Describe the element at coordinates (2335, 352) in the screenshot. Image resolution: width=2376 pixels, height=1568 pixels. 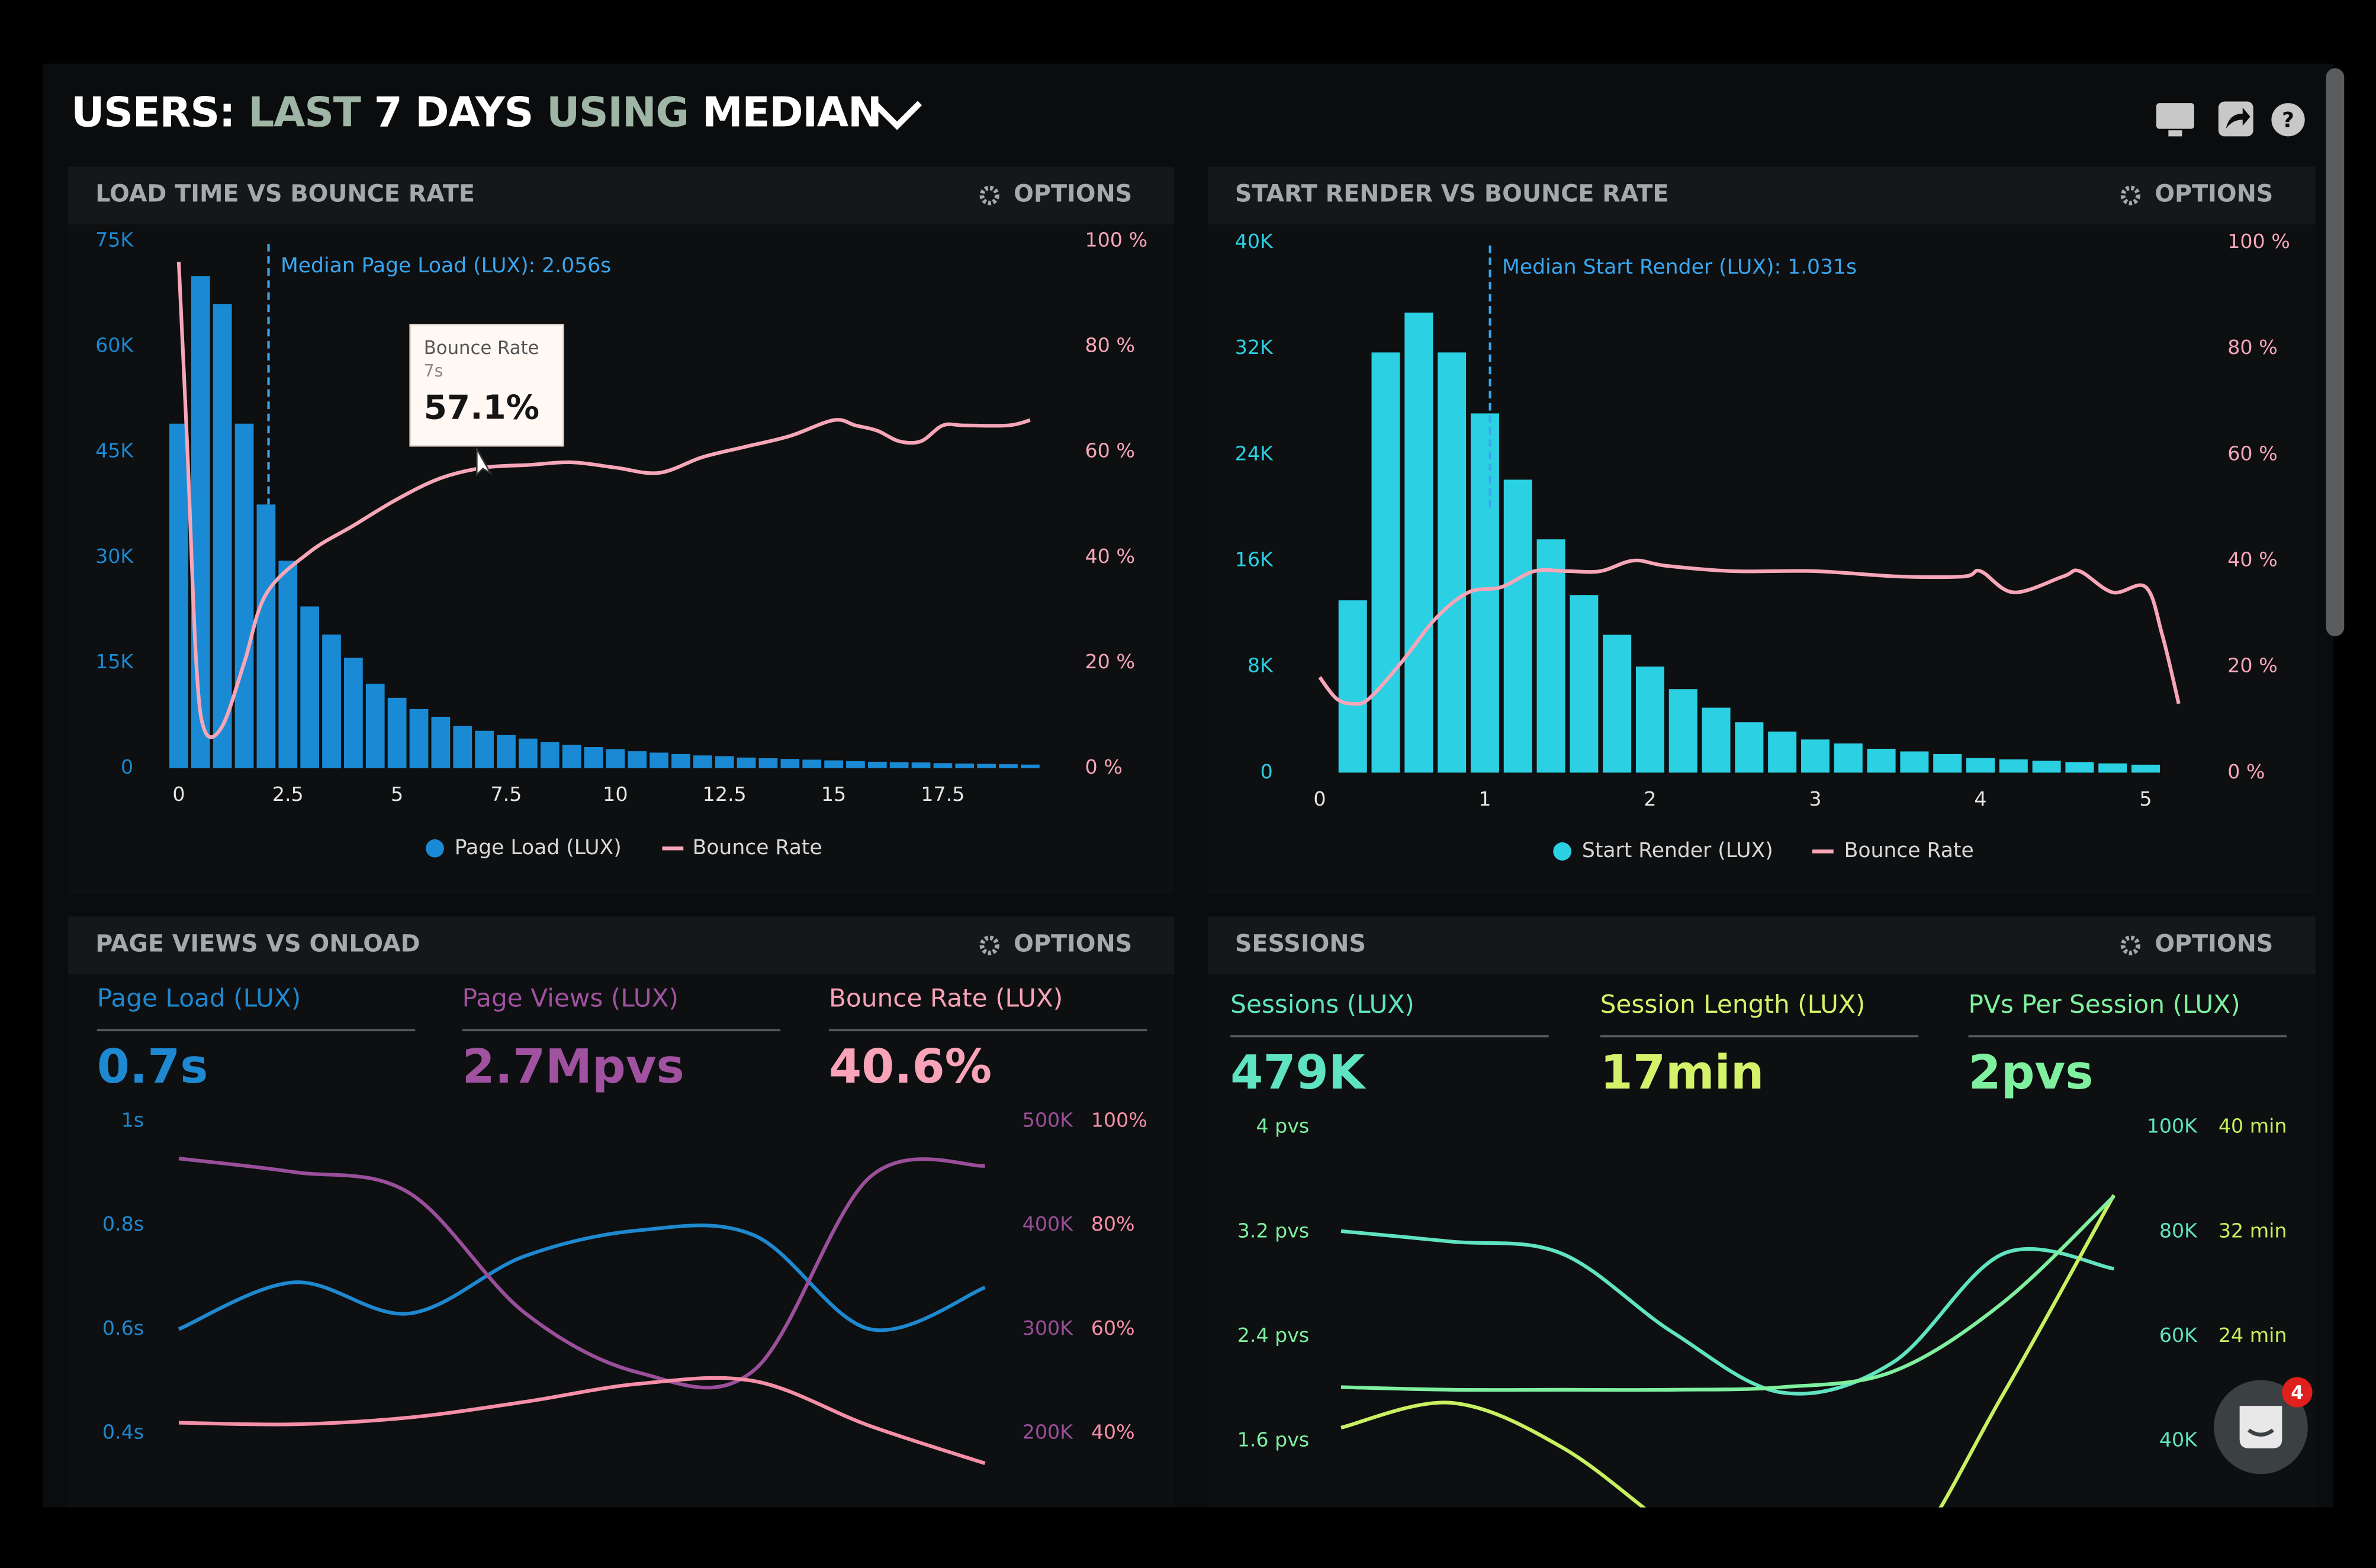
I see `scrollbar` at that location.